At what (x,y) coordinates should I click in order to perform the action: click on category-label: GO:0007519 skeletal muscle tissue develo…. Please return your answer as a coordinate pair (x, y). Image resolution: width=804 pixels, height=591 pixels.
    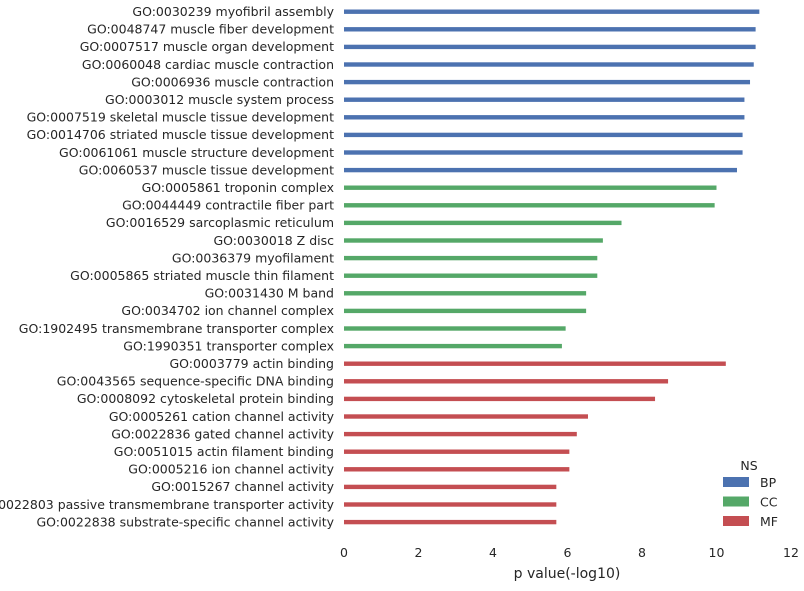
    Looking at the image, I should click on (180, 117).